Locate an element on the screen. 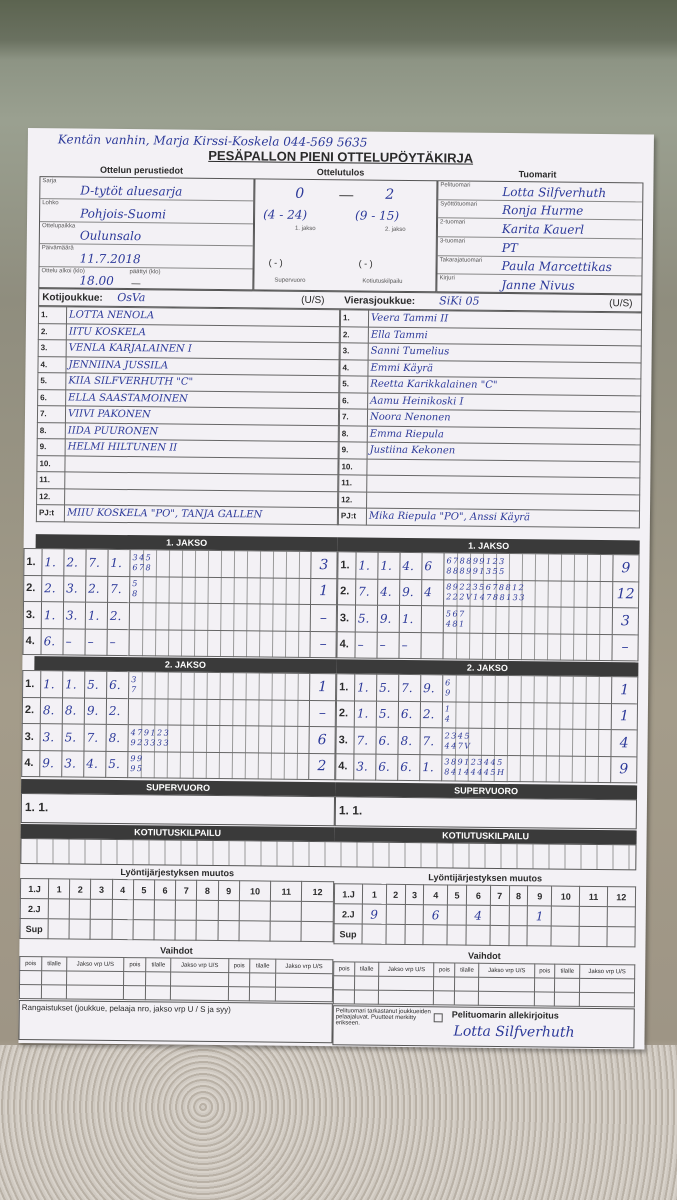  player-number: 9. is located at coordinates (51, 447).